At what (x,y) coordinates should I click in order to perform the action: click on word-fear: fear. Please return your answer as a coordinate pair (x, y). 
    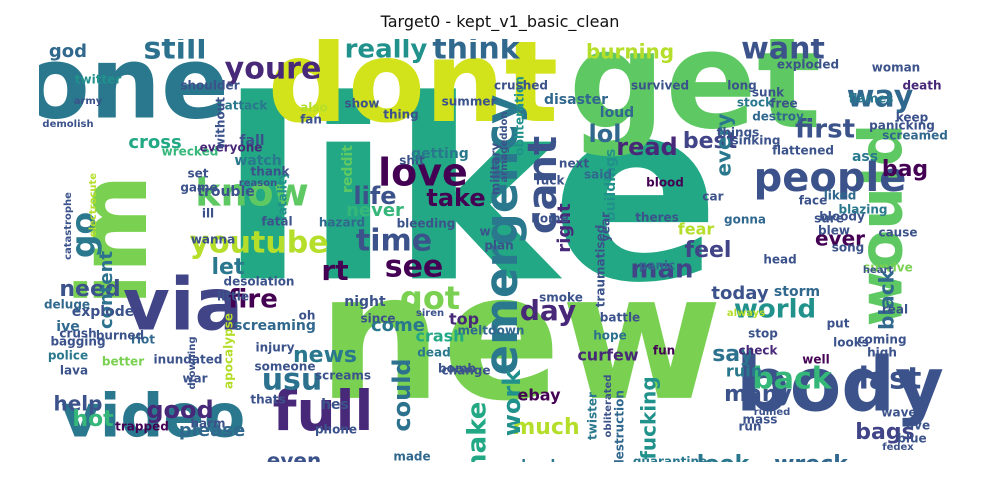
    Looking at the image, I should click on (696, 229).